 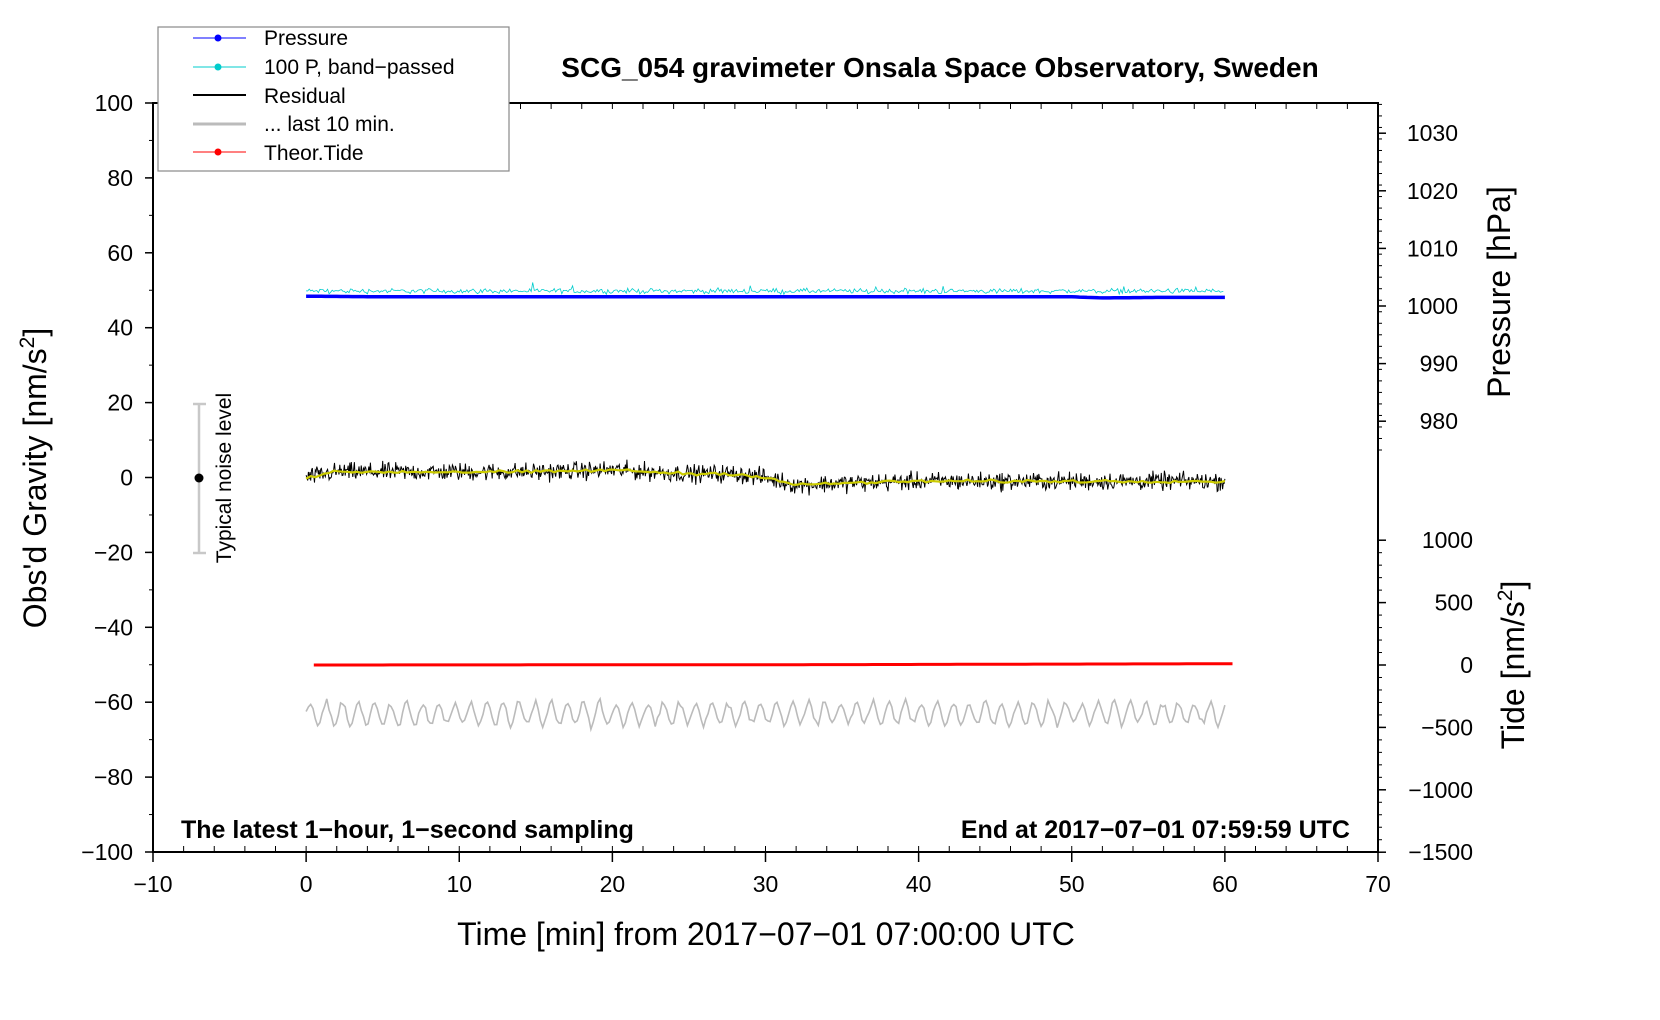 What do you see at coordinates (919, 884) in the screenshot?
I see `x-tick-label: 40` at bounding box center [919, 884].